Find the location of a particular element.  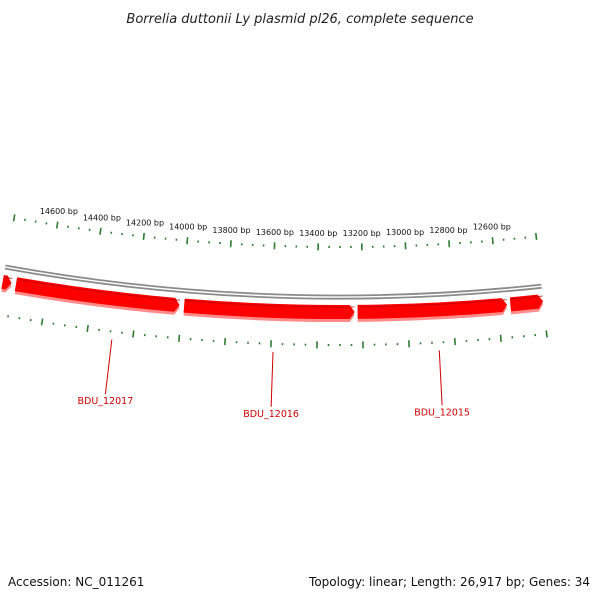

gene-track is located at coordinates (272, 298).